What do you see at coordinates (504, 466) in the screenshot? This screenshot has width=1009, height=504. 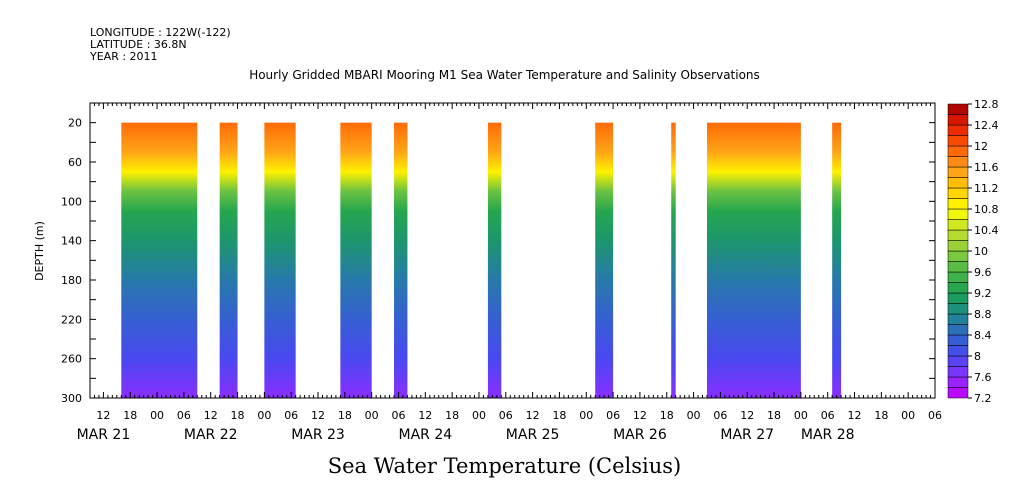 I see `x-axis-label: Sea Water Temperature (Celsius)` at bounding box center [504, 466].